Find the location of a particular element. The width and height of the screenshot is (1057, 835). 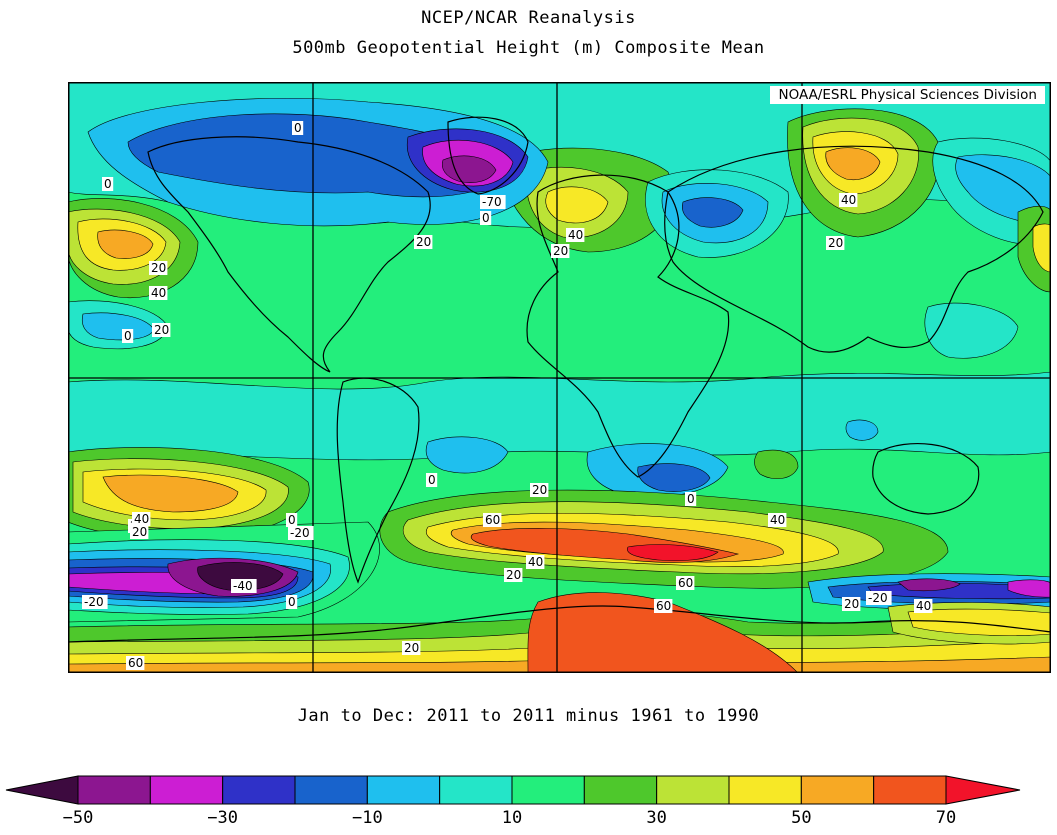

colorbar-tick-label: −10 is located at coordinates (367, 818).